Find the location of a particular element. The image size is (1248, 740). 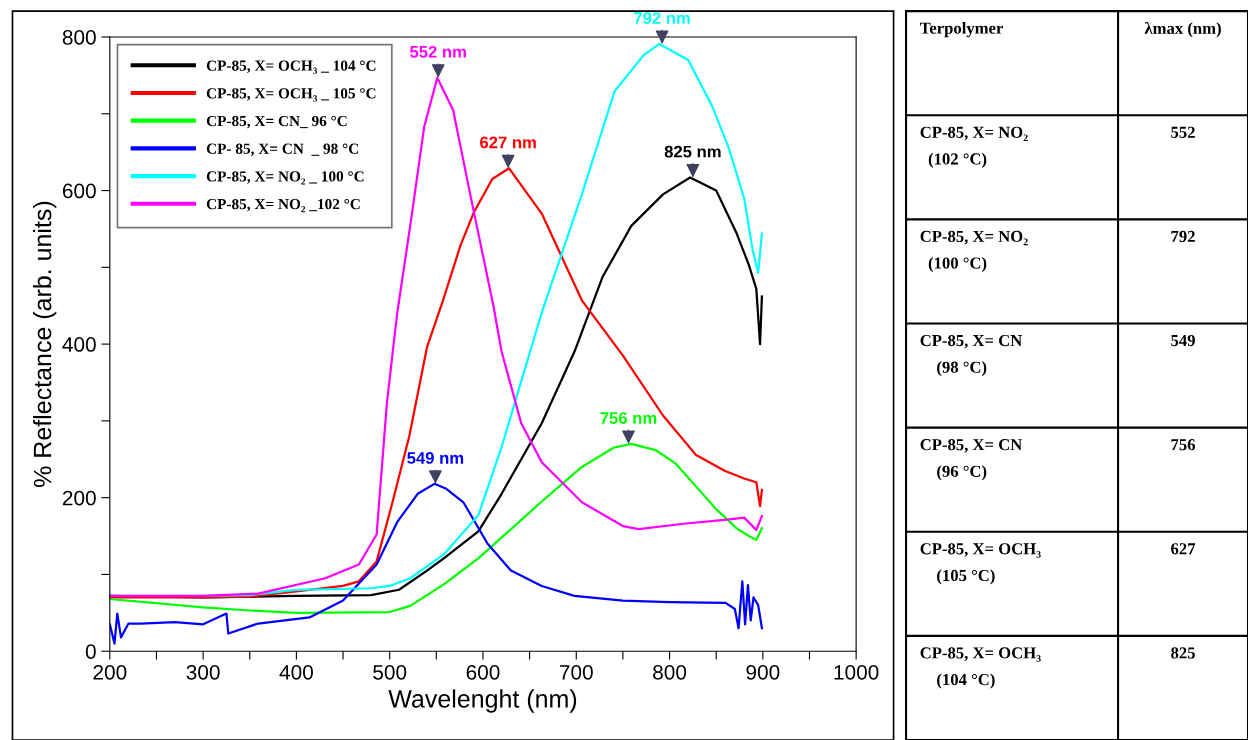

text: CP-85, X= OCH₃ (104 °C) is located at coordinates (980, 668).